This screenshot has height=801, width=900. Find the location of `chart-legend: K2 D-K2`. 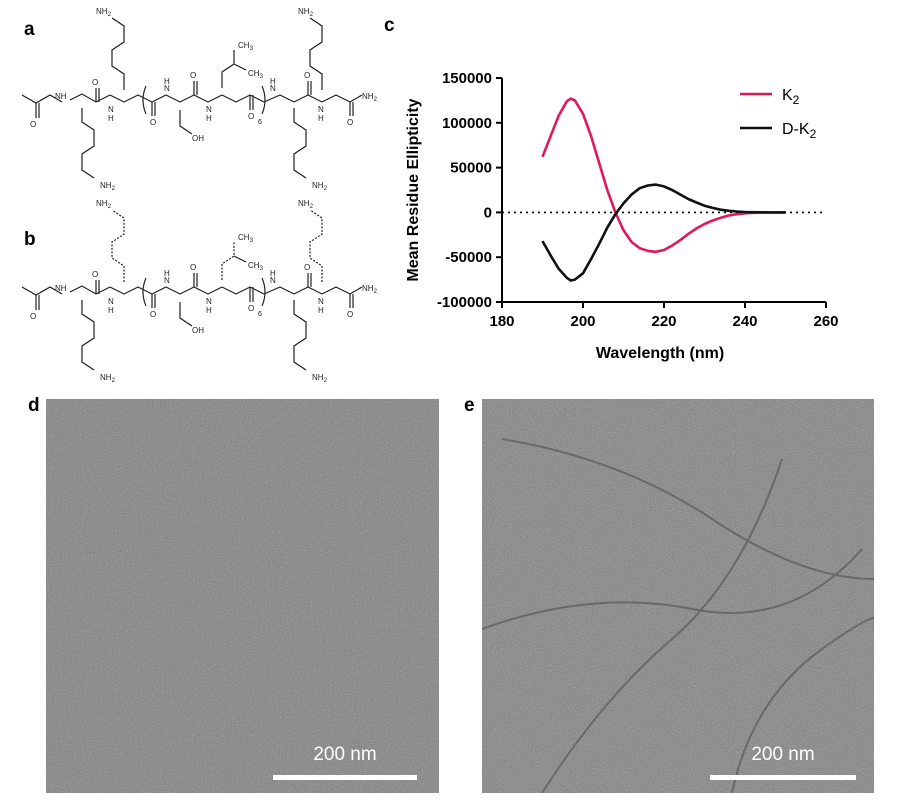

chart-legend: K2 D-K2 is located at coordinates (778, 114).